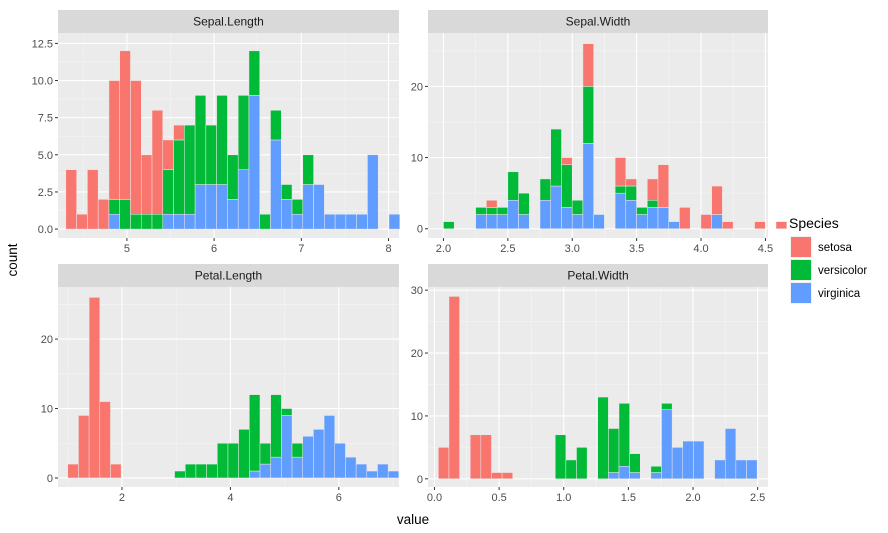  Describe the element at coordinates (700, 249) in the screenshot. I see `x-tick-label: 4.0` at that location.